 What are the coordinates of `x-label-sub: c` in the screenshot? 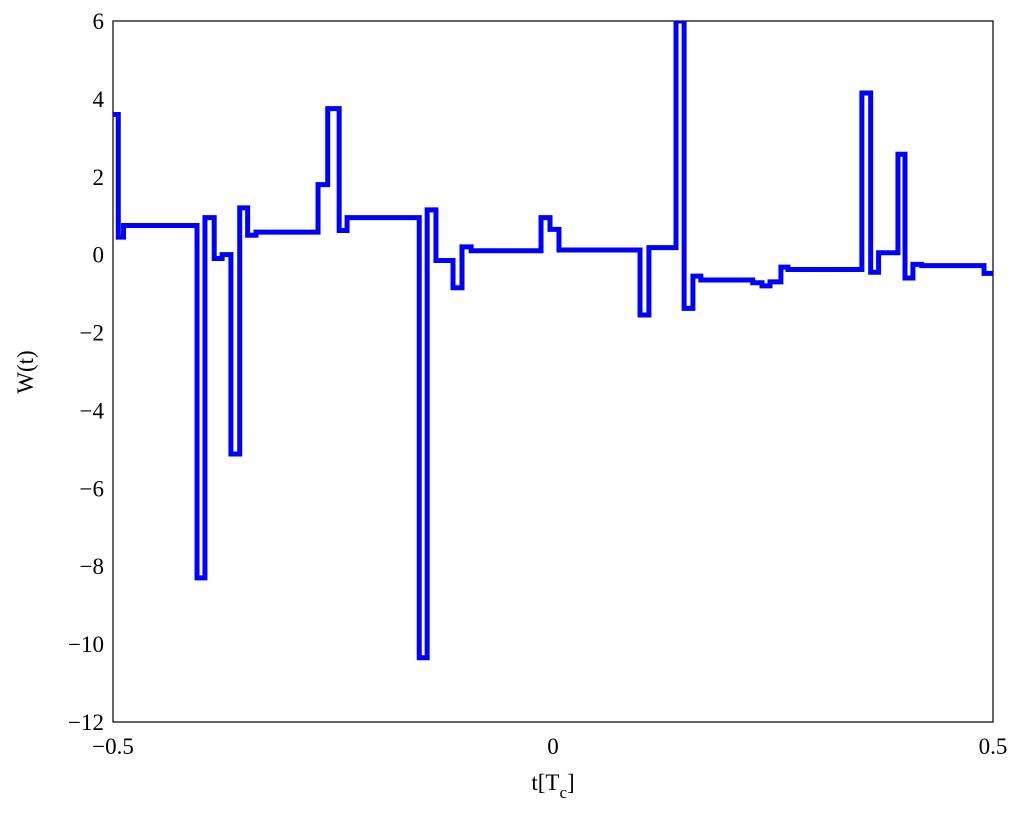 It's located at (563, 792).